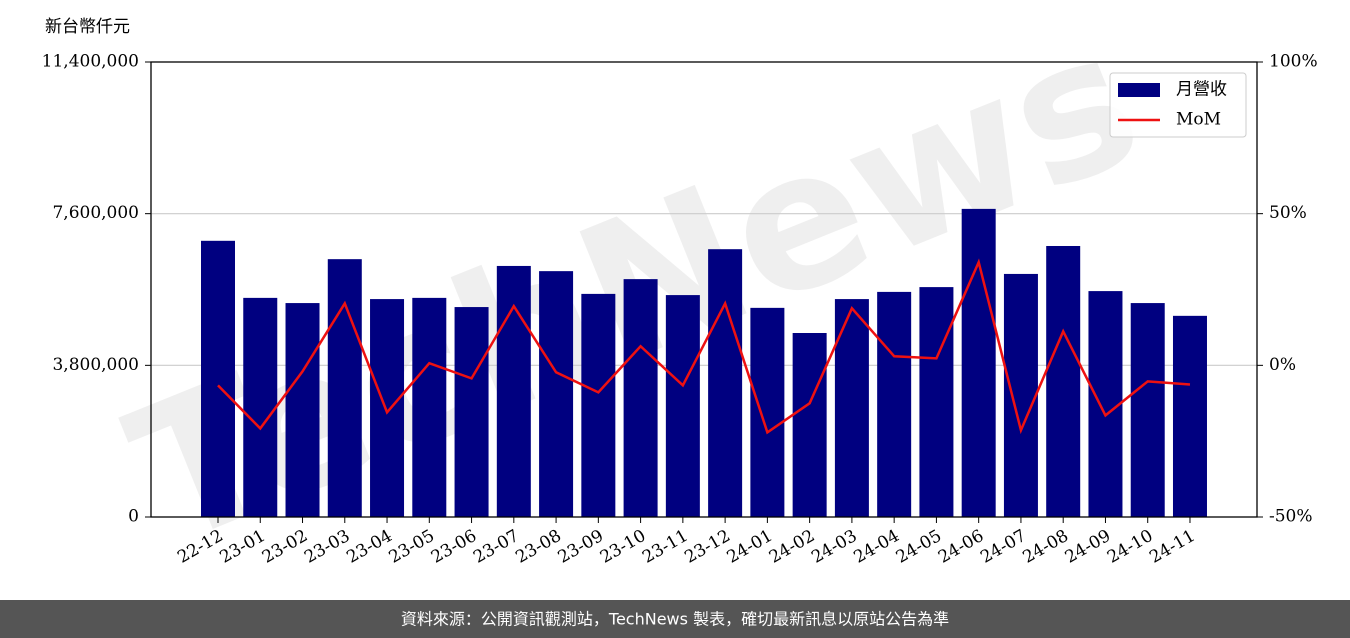 The image size is (1350, 638). I want to click on y2-tick-label: 50%, so click(1288, 213).